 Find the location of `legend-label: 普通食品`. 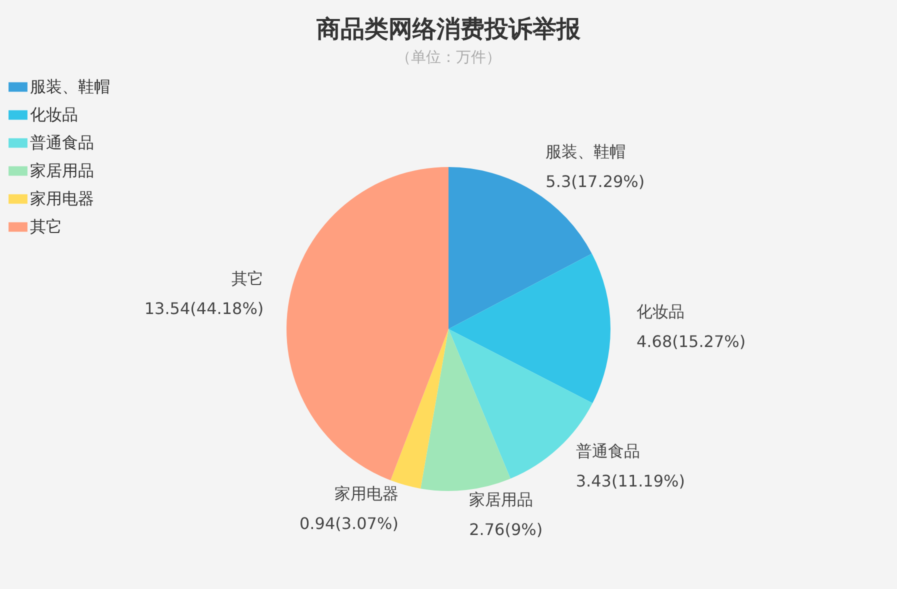

legend-label: 普通食品 is located at coordinates (62, 142).